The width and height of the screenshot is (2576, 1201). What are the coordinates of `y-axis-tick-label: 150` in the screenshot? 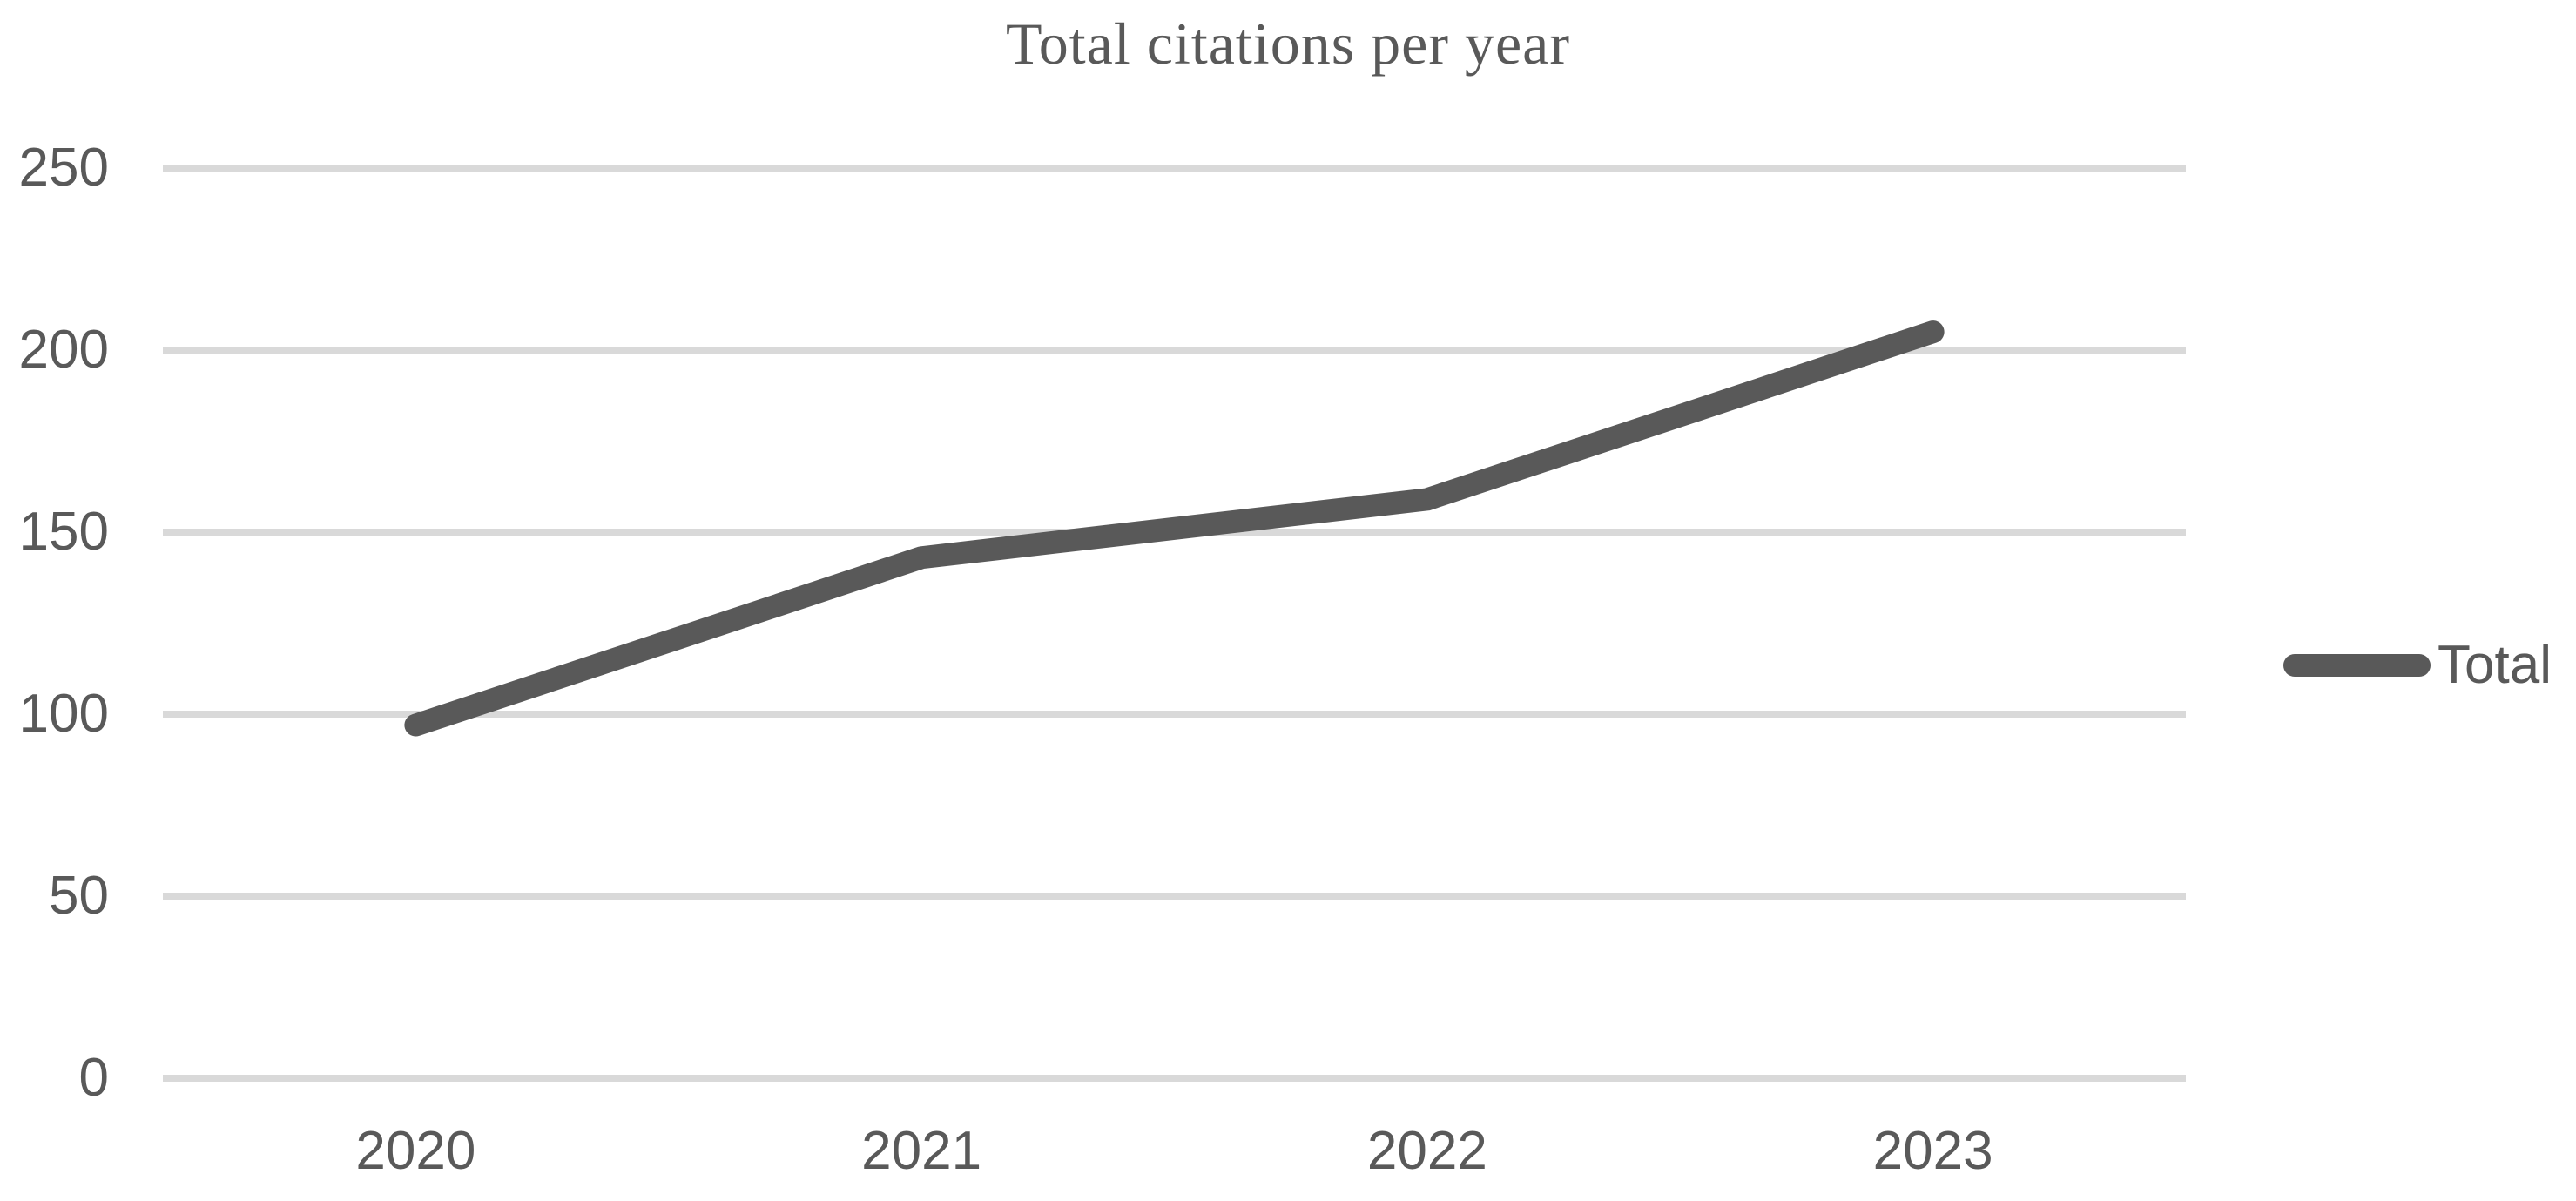 It's located at (64, 532).